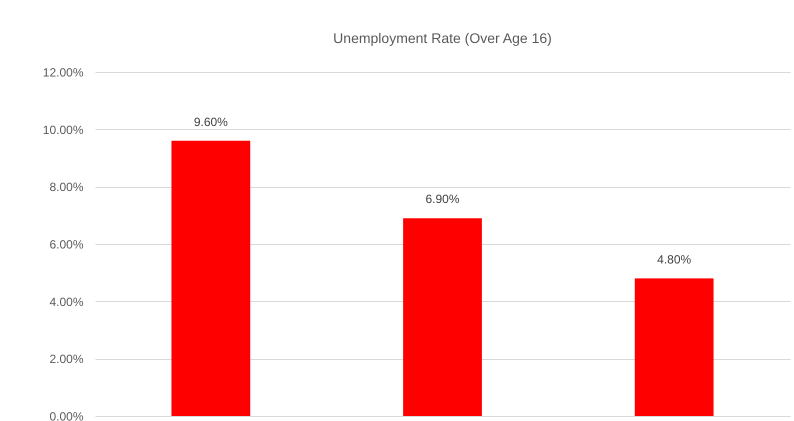  I want to click on y-tick-label: 10.00%, so click(63, 129).